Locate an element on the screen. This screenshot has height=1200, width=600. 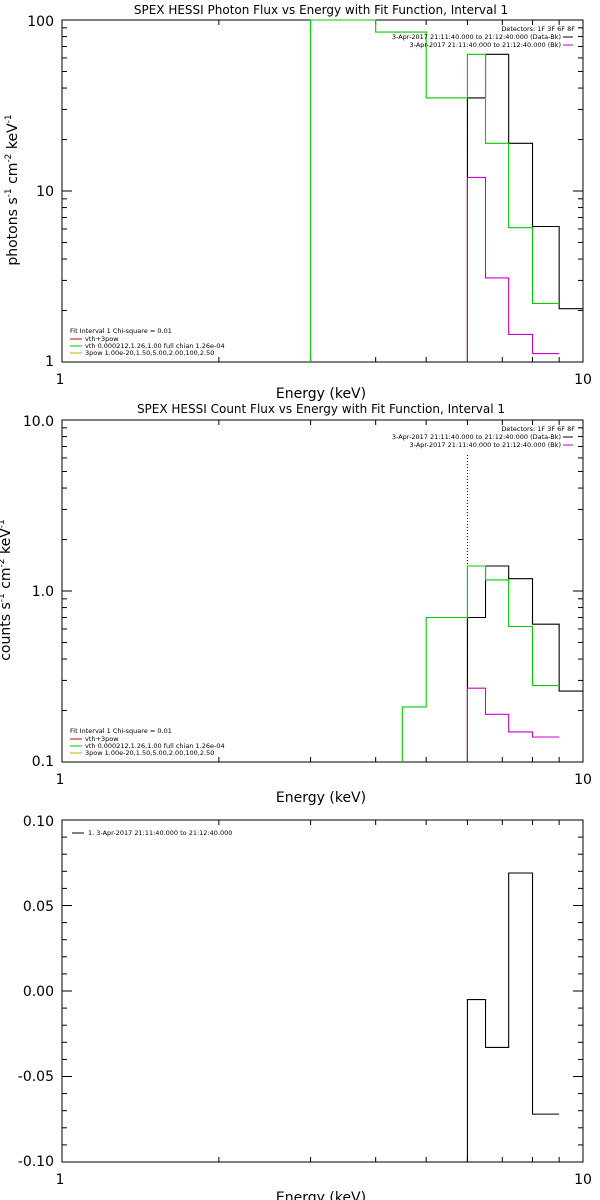
panel2-ytick-10: 10.0 is located at coordinates (38, 422).